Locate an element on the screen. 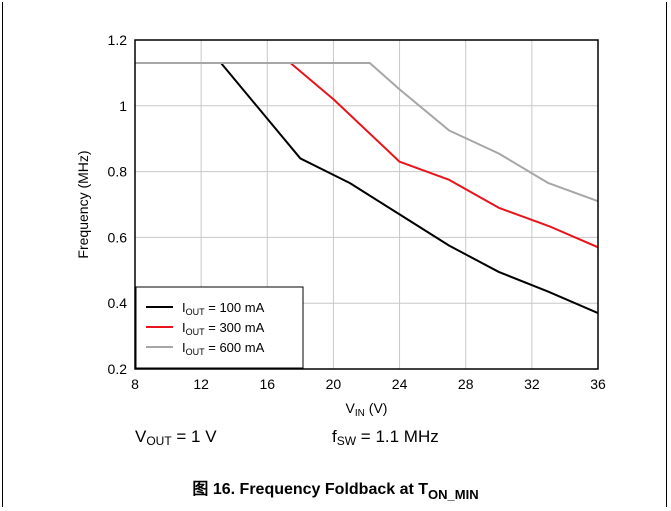  vout-note: VOUT = 1 V is located at coordinates (176, 437).